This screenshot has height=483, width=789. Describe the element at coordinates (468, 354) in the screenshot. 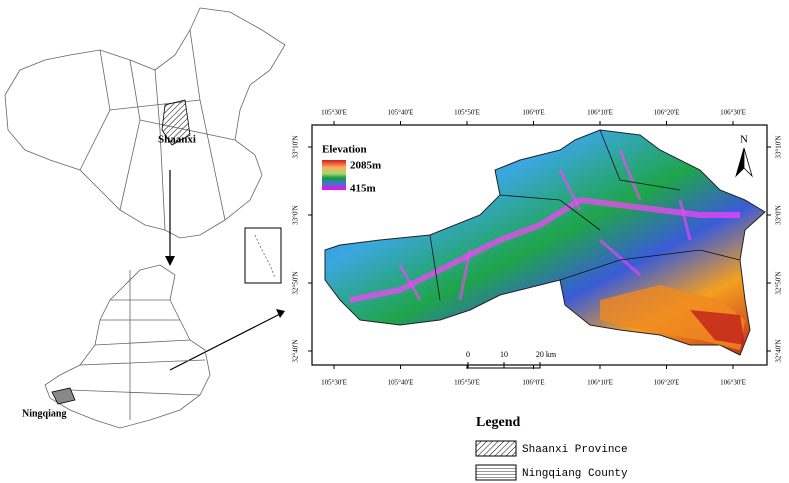

I see `scale-label: 0` at that location.